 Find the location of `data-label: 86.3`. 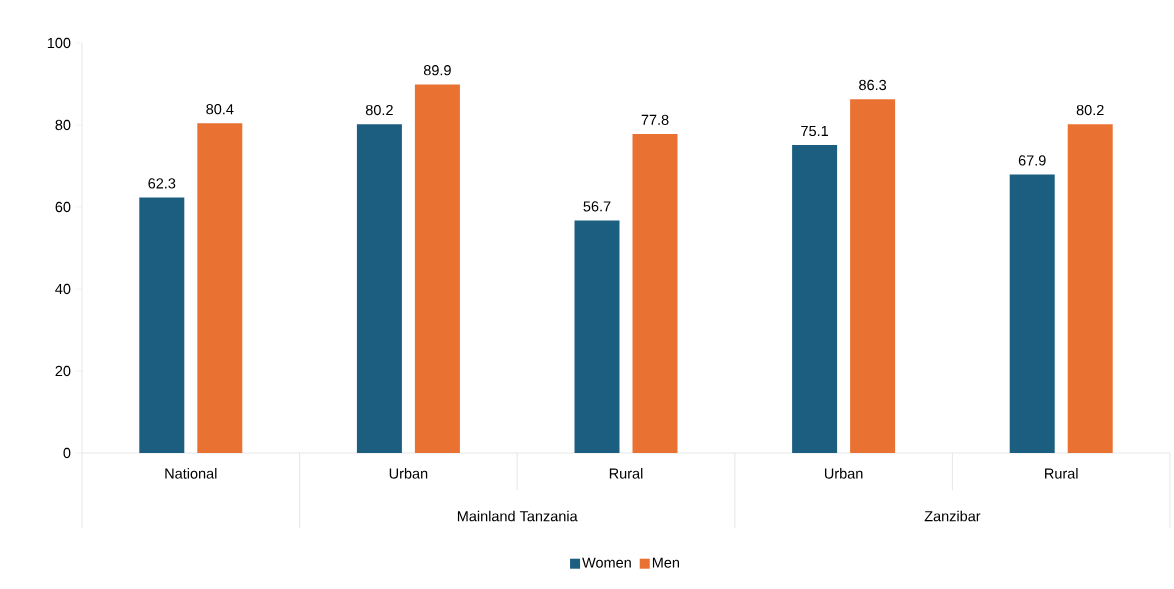

data-label: 86.3 is located at coordinates (873, 85).